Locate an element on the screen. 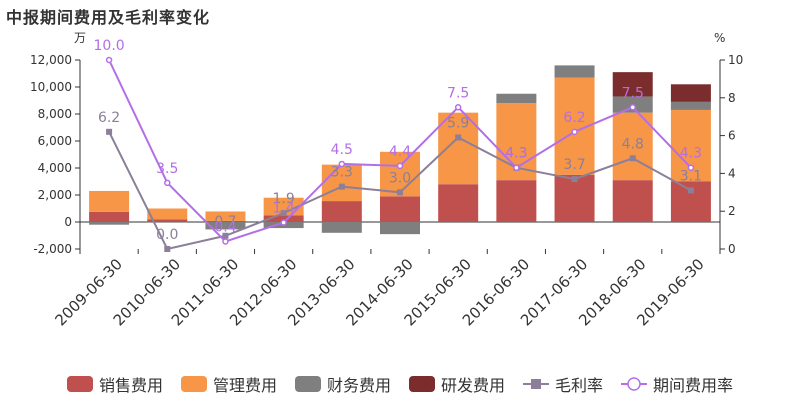 The width and height of the screenshot is (800, 400). chart-legend: 销售费用 管理费用 财务费用 研发费用 毛利率 期间费用率 is located at coordinates (400, 384).